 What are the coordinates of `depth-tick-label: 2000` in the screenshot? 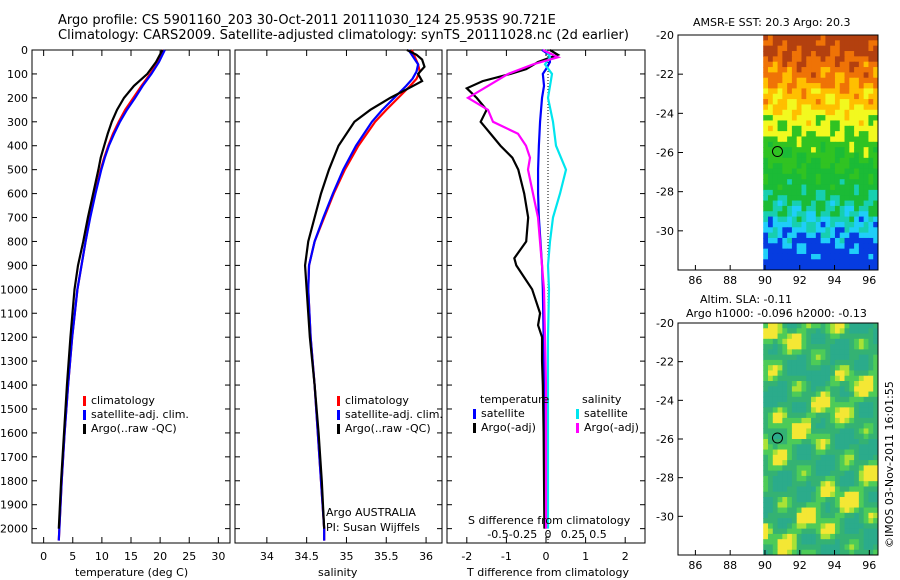 It's located at (14, 529).